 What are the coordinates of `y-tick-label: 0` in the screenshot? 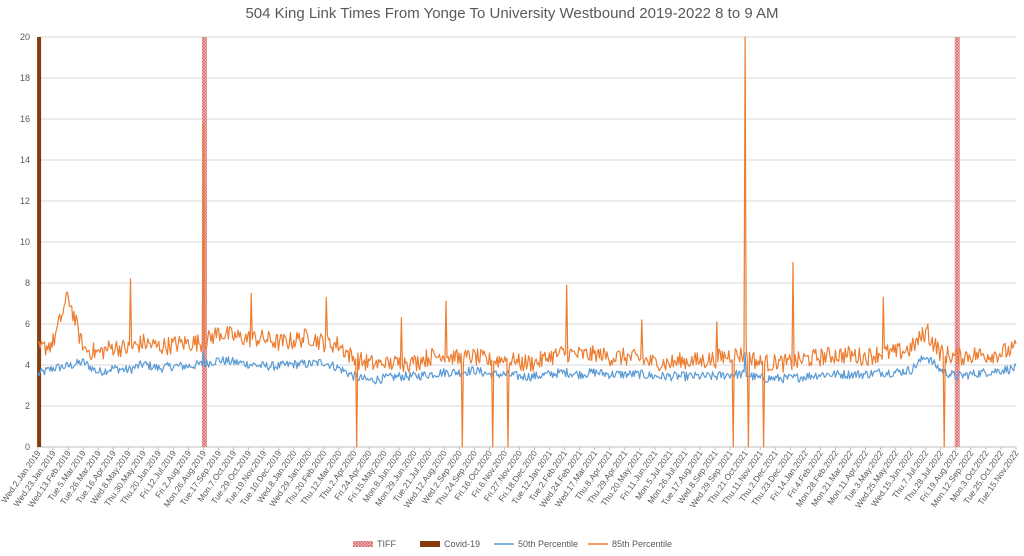 It's located at (27, 447).